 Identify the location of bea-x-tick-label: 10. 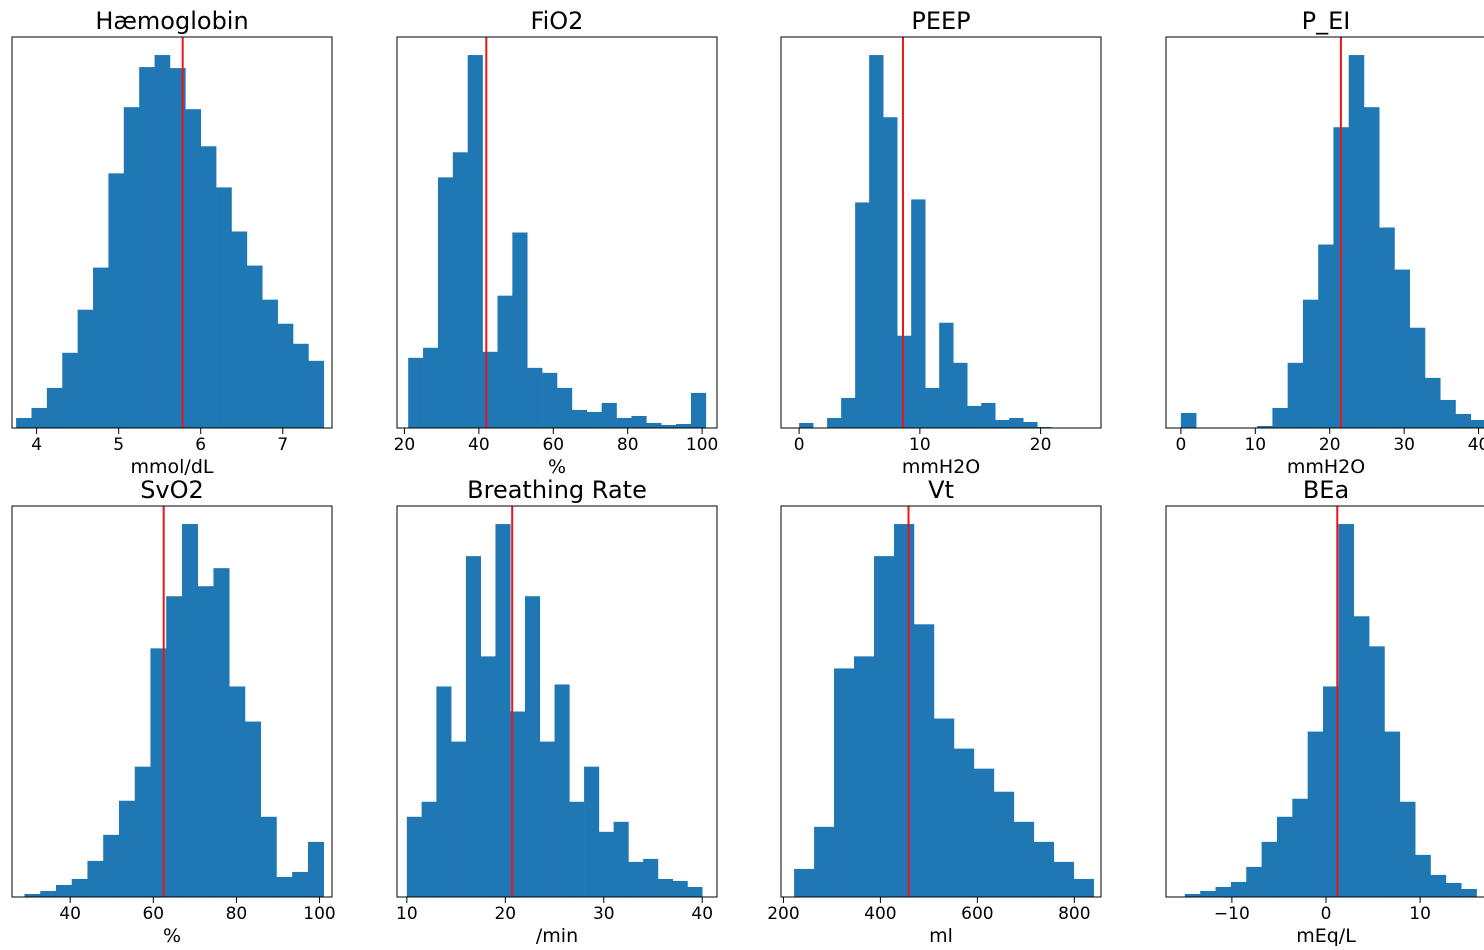
(1420, 914).